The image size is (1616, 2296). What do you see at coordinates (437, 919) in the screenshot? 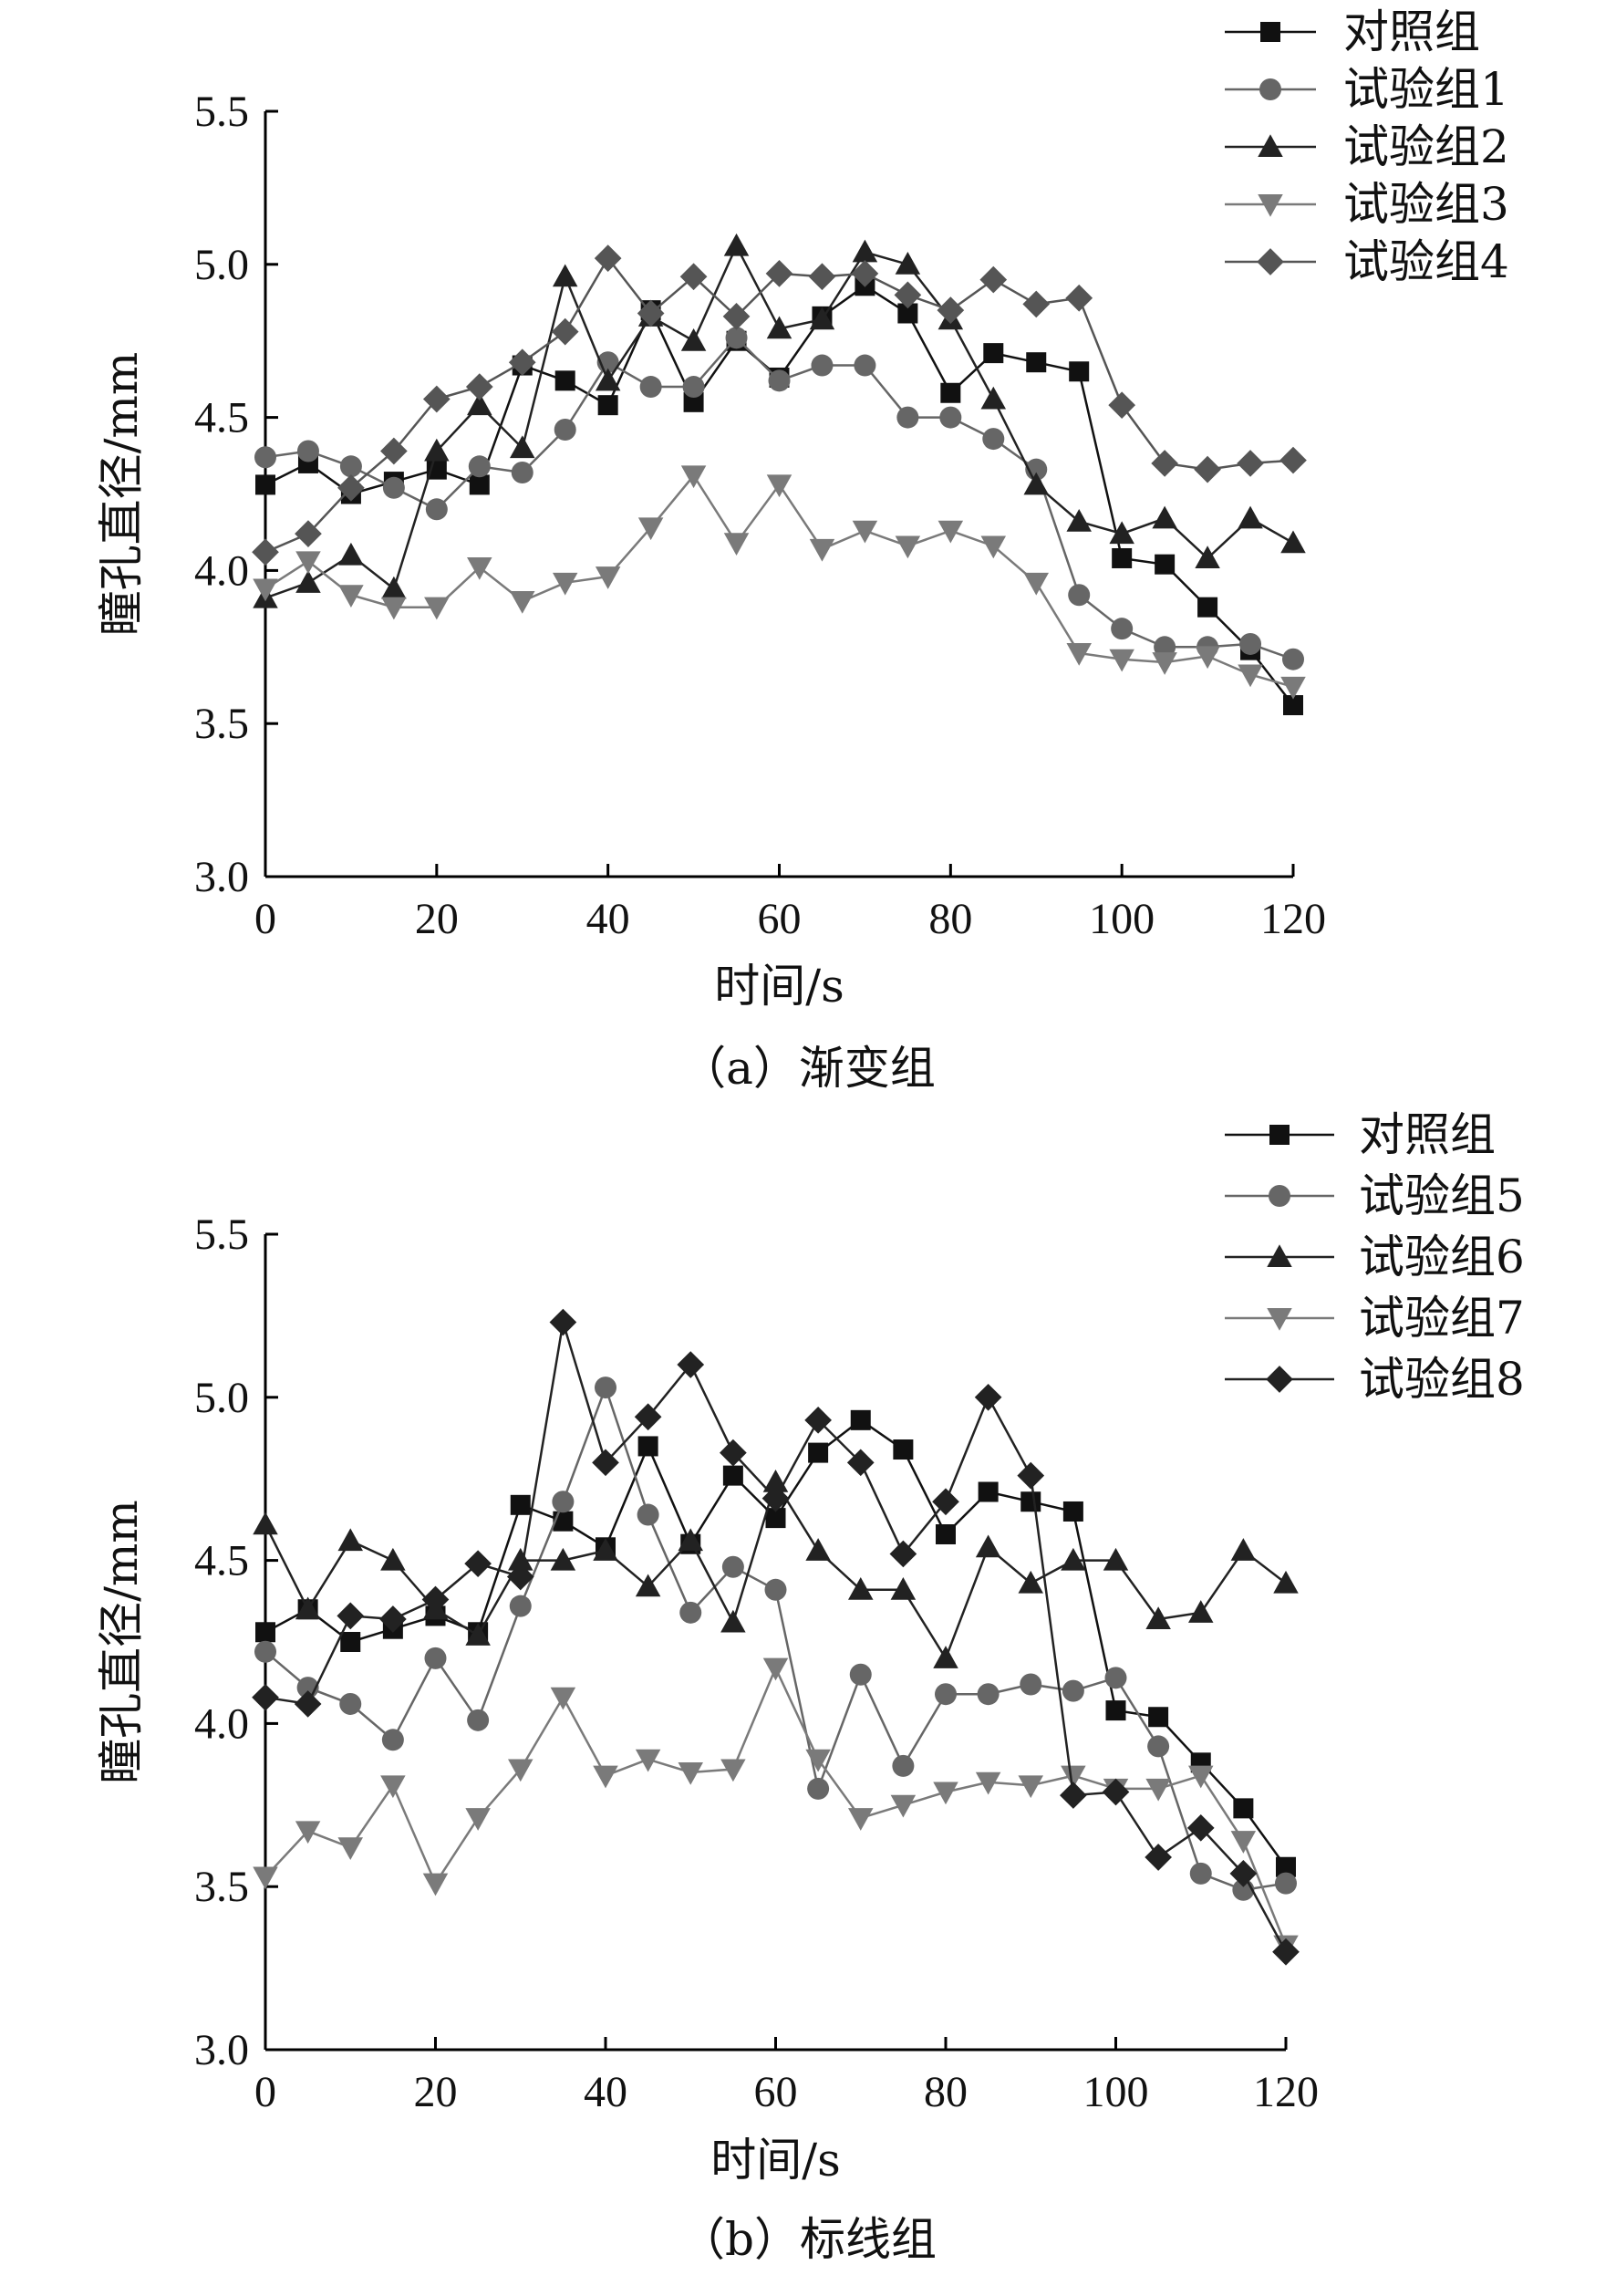
I see `x-tick-label: 20` at bounding box center [437, 919].